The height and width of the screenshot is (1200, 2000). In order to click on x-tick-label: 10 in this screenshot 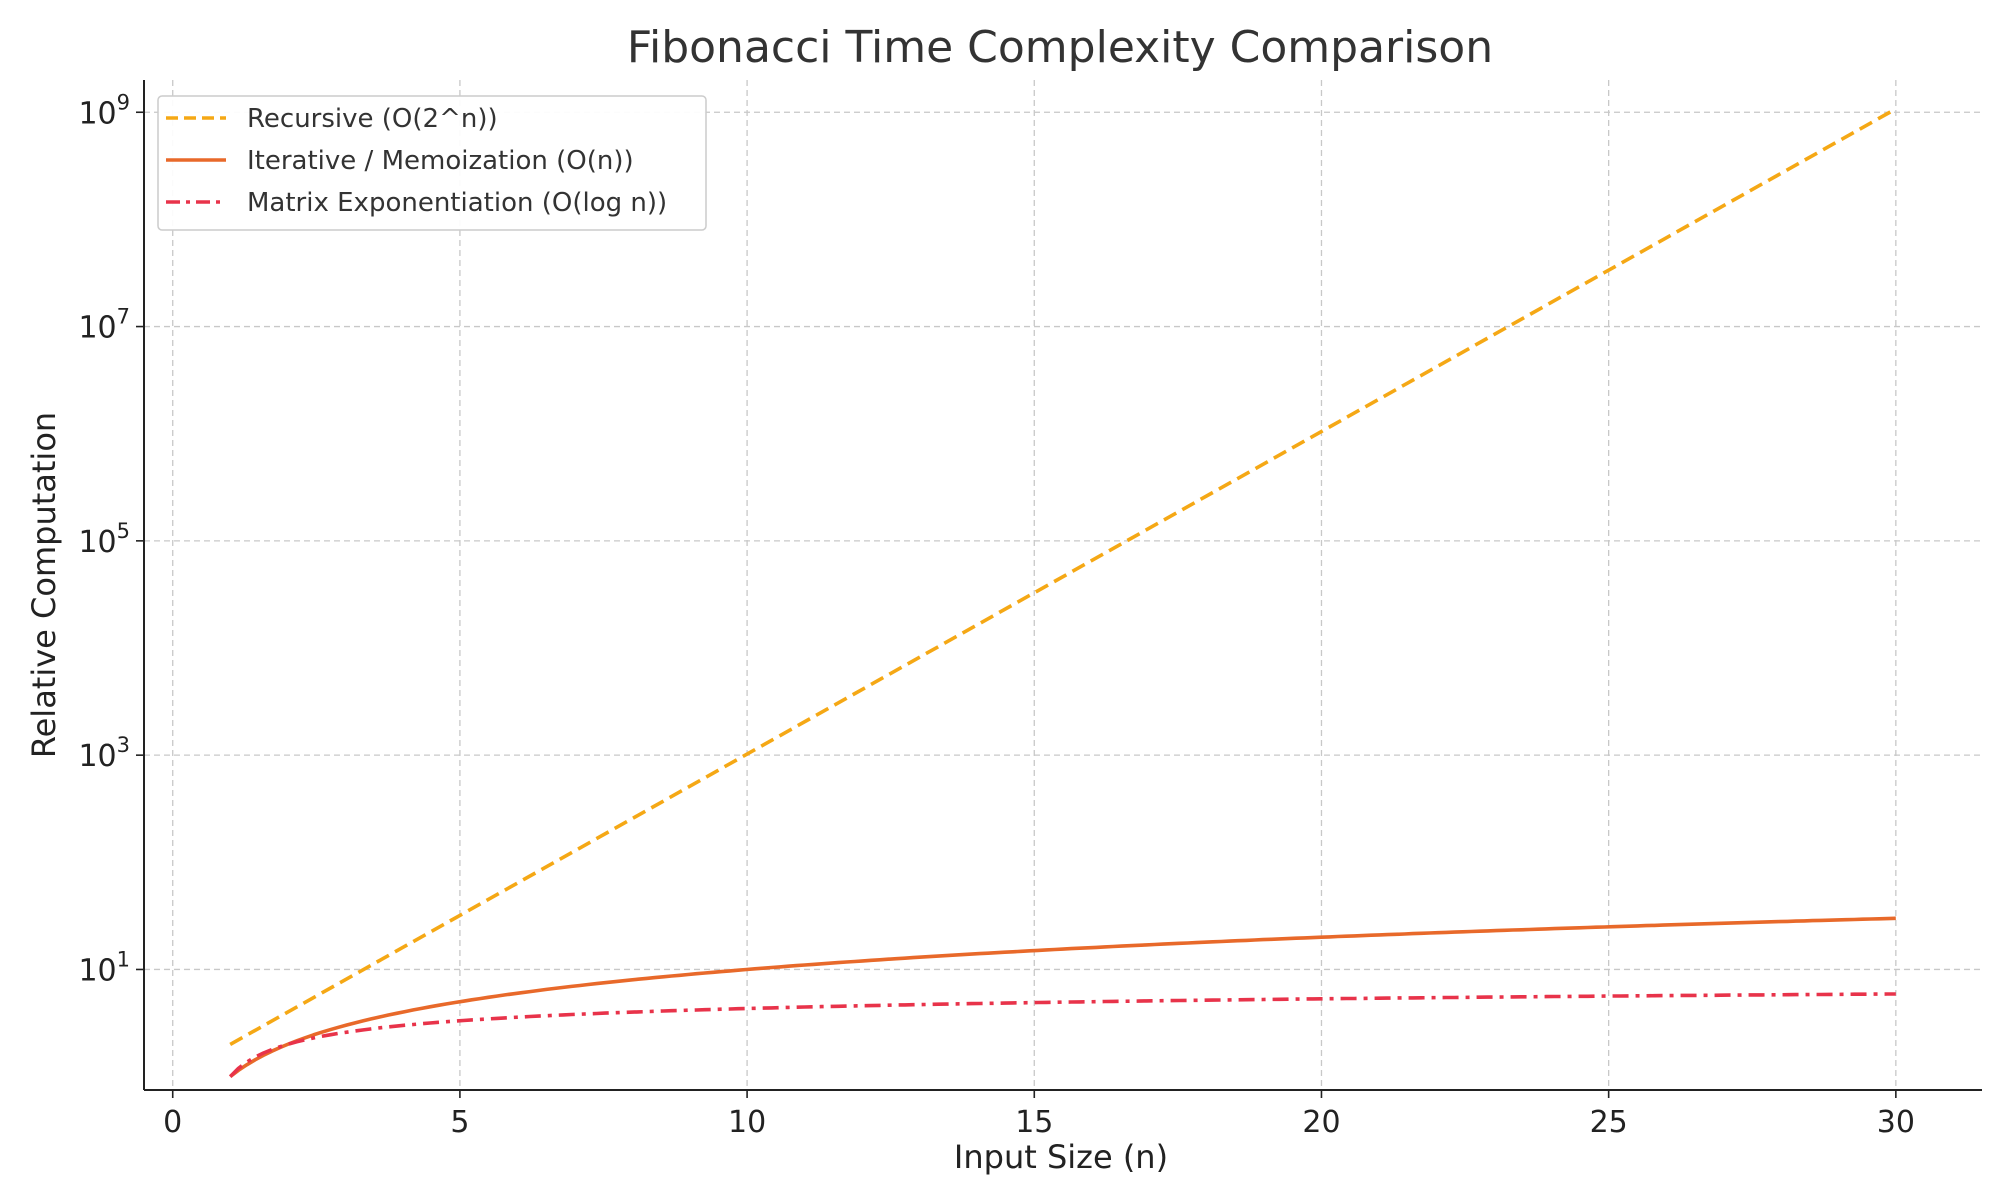, I will do `click(747, 1122)`.